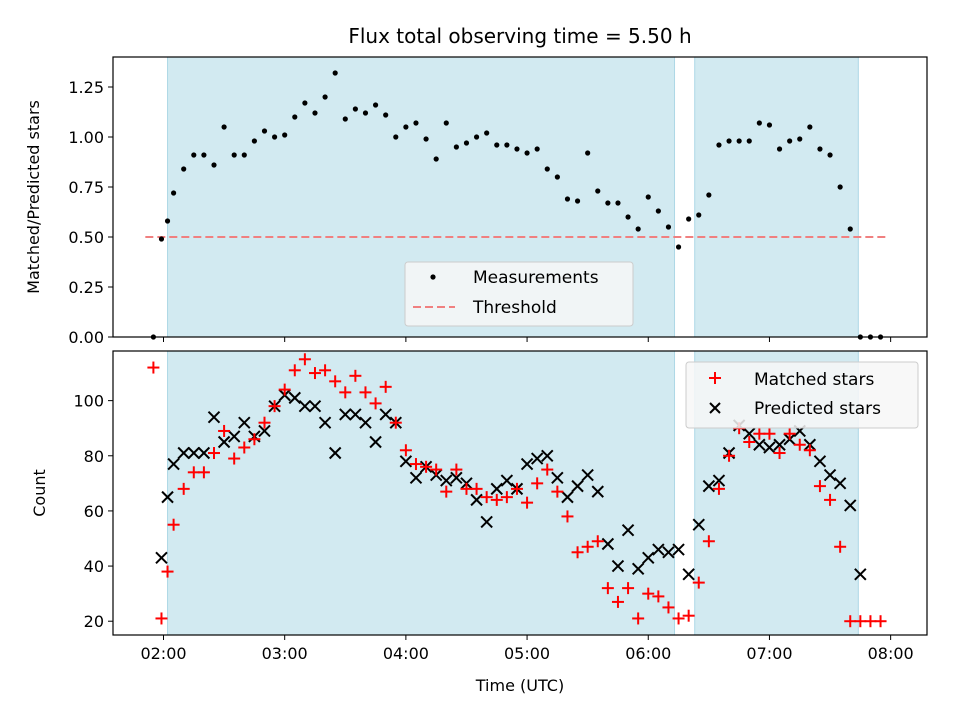 The height and width of the screenshot is (724, 960). I want to click on top-y-ticks: 0.00 0.25 0.50 0.75 1.00 1.25, so click(90, 212).